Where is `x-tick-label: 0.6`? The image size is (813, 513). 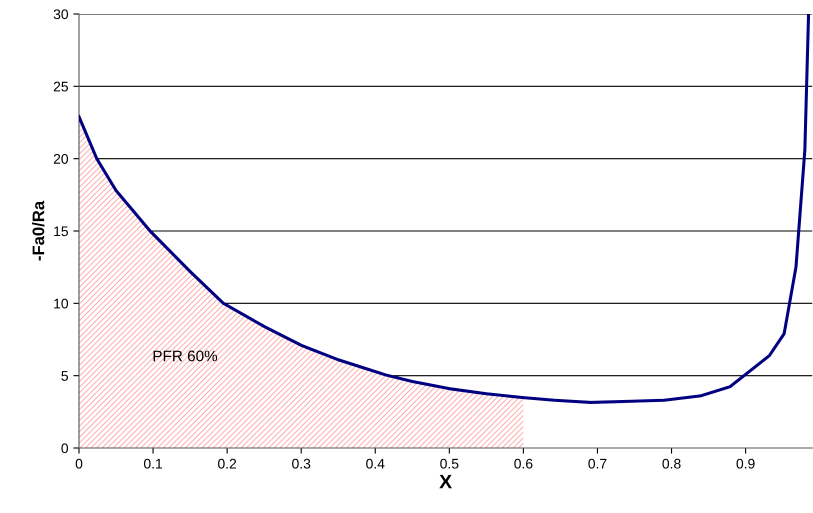 x-tick-label: 0.6 is located at coordinates (523, 463).